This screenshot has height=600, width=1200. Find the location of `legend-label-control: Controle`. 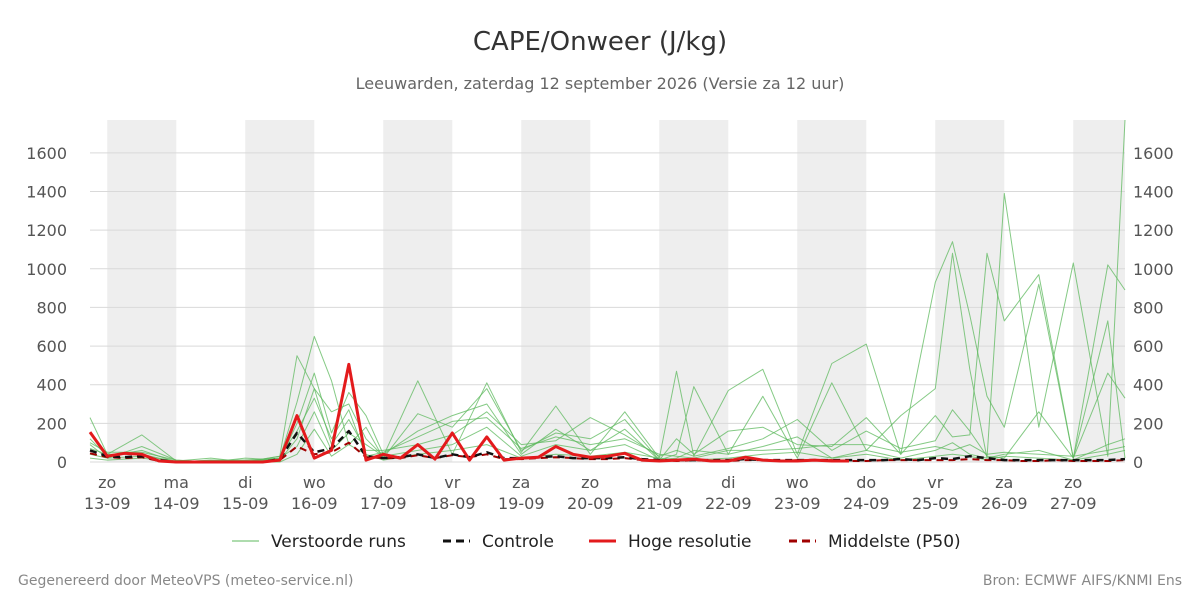

legend-label-control: Controle is located at coordinates (518, 542).